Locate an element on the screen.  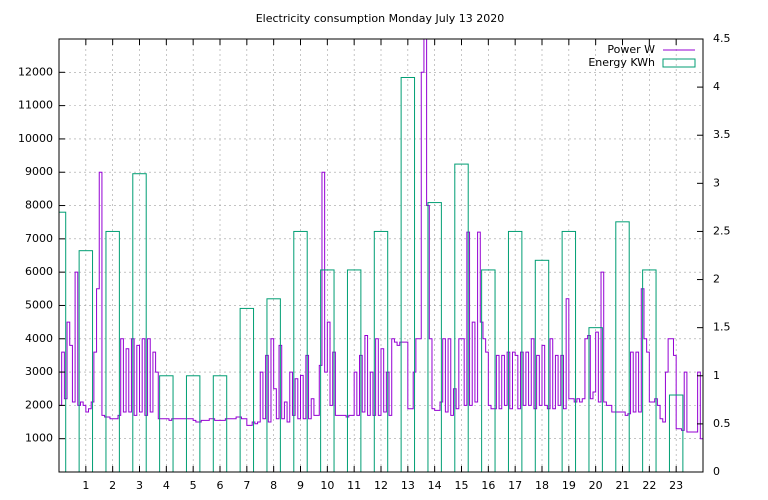
legend-swatch is located at coordinates (679, 63).